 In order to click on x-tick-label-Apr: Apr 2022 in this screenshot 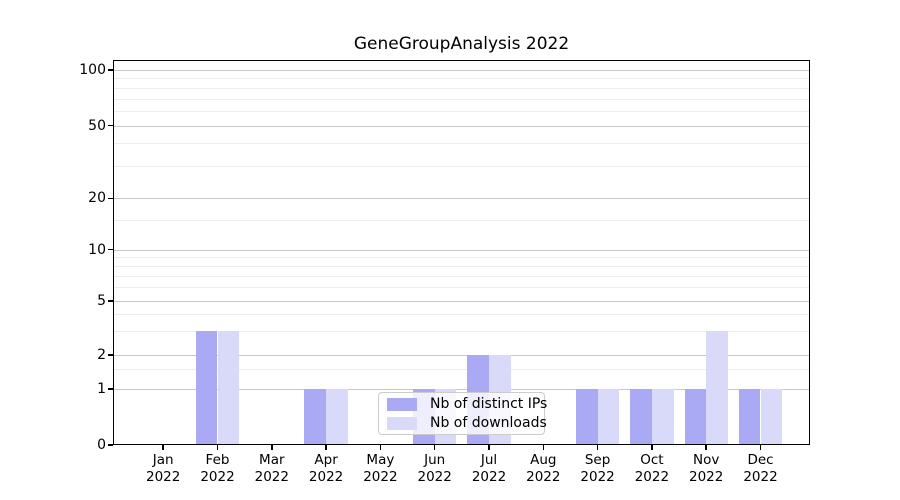, I will do `click(326, 468)`.